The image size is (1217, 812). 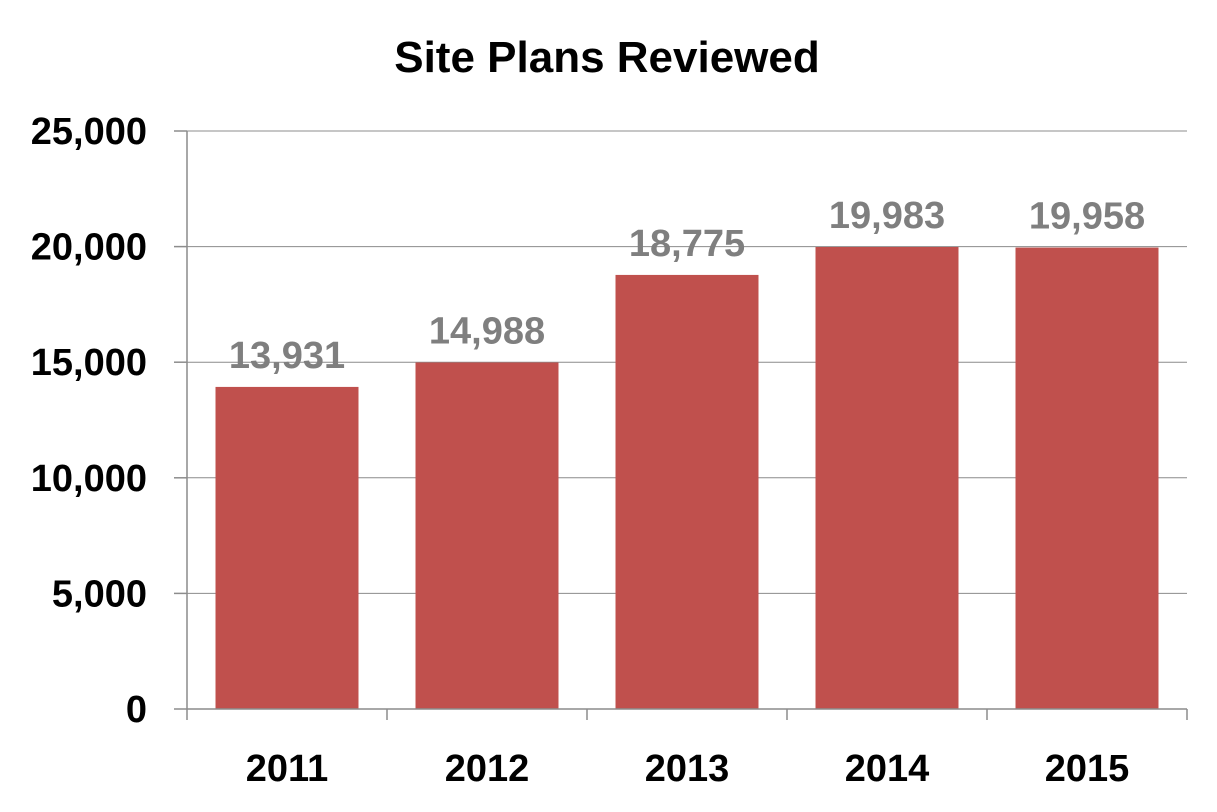 I want to click on bar-2015, so click(x=1087, y=478).